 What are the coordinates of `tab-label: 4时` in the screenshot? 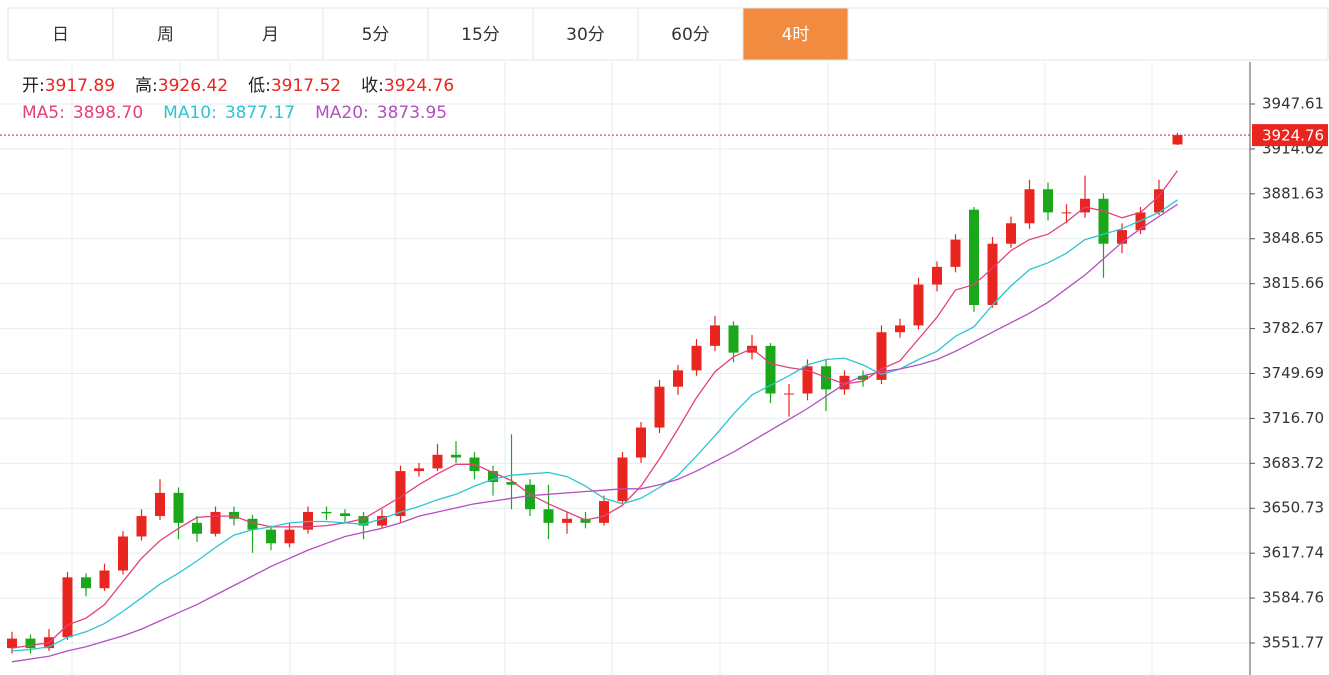 It's located at (796, 35).